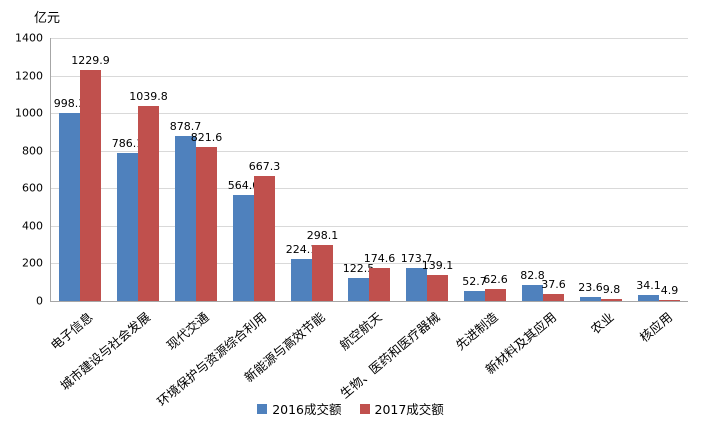 The height and width of the screenshot is (426, 701). Describe the element at coordinates (379, 258) in the screenshot. I see `bar-value-label: 174.6` at that location.